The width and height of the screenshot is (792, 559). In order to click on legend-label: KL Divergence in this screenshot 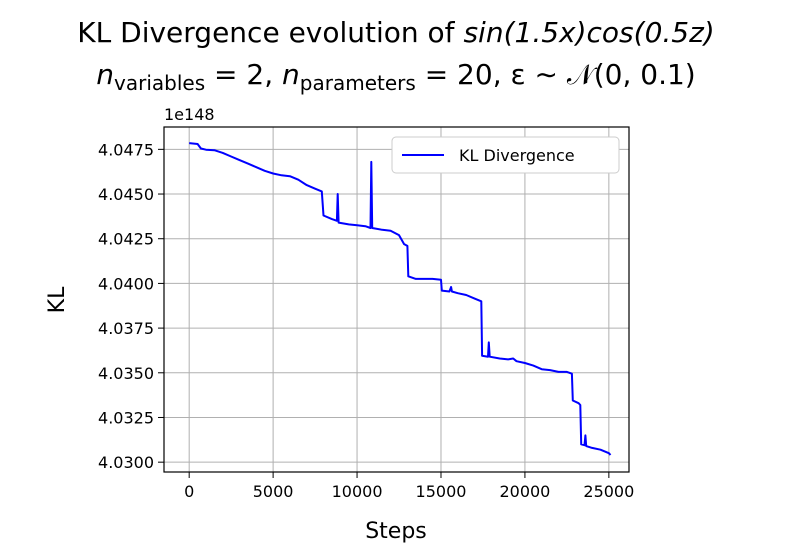, I will do `click(517, 155)`.